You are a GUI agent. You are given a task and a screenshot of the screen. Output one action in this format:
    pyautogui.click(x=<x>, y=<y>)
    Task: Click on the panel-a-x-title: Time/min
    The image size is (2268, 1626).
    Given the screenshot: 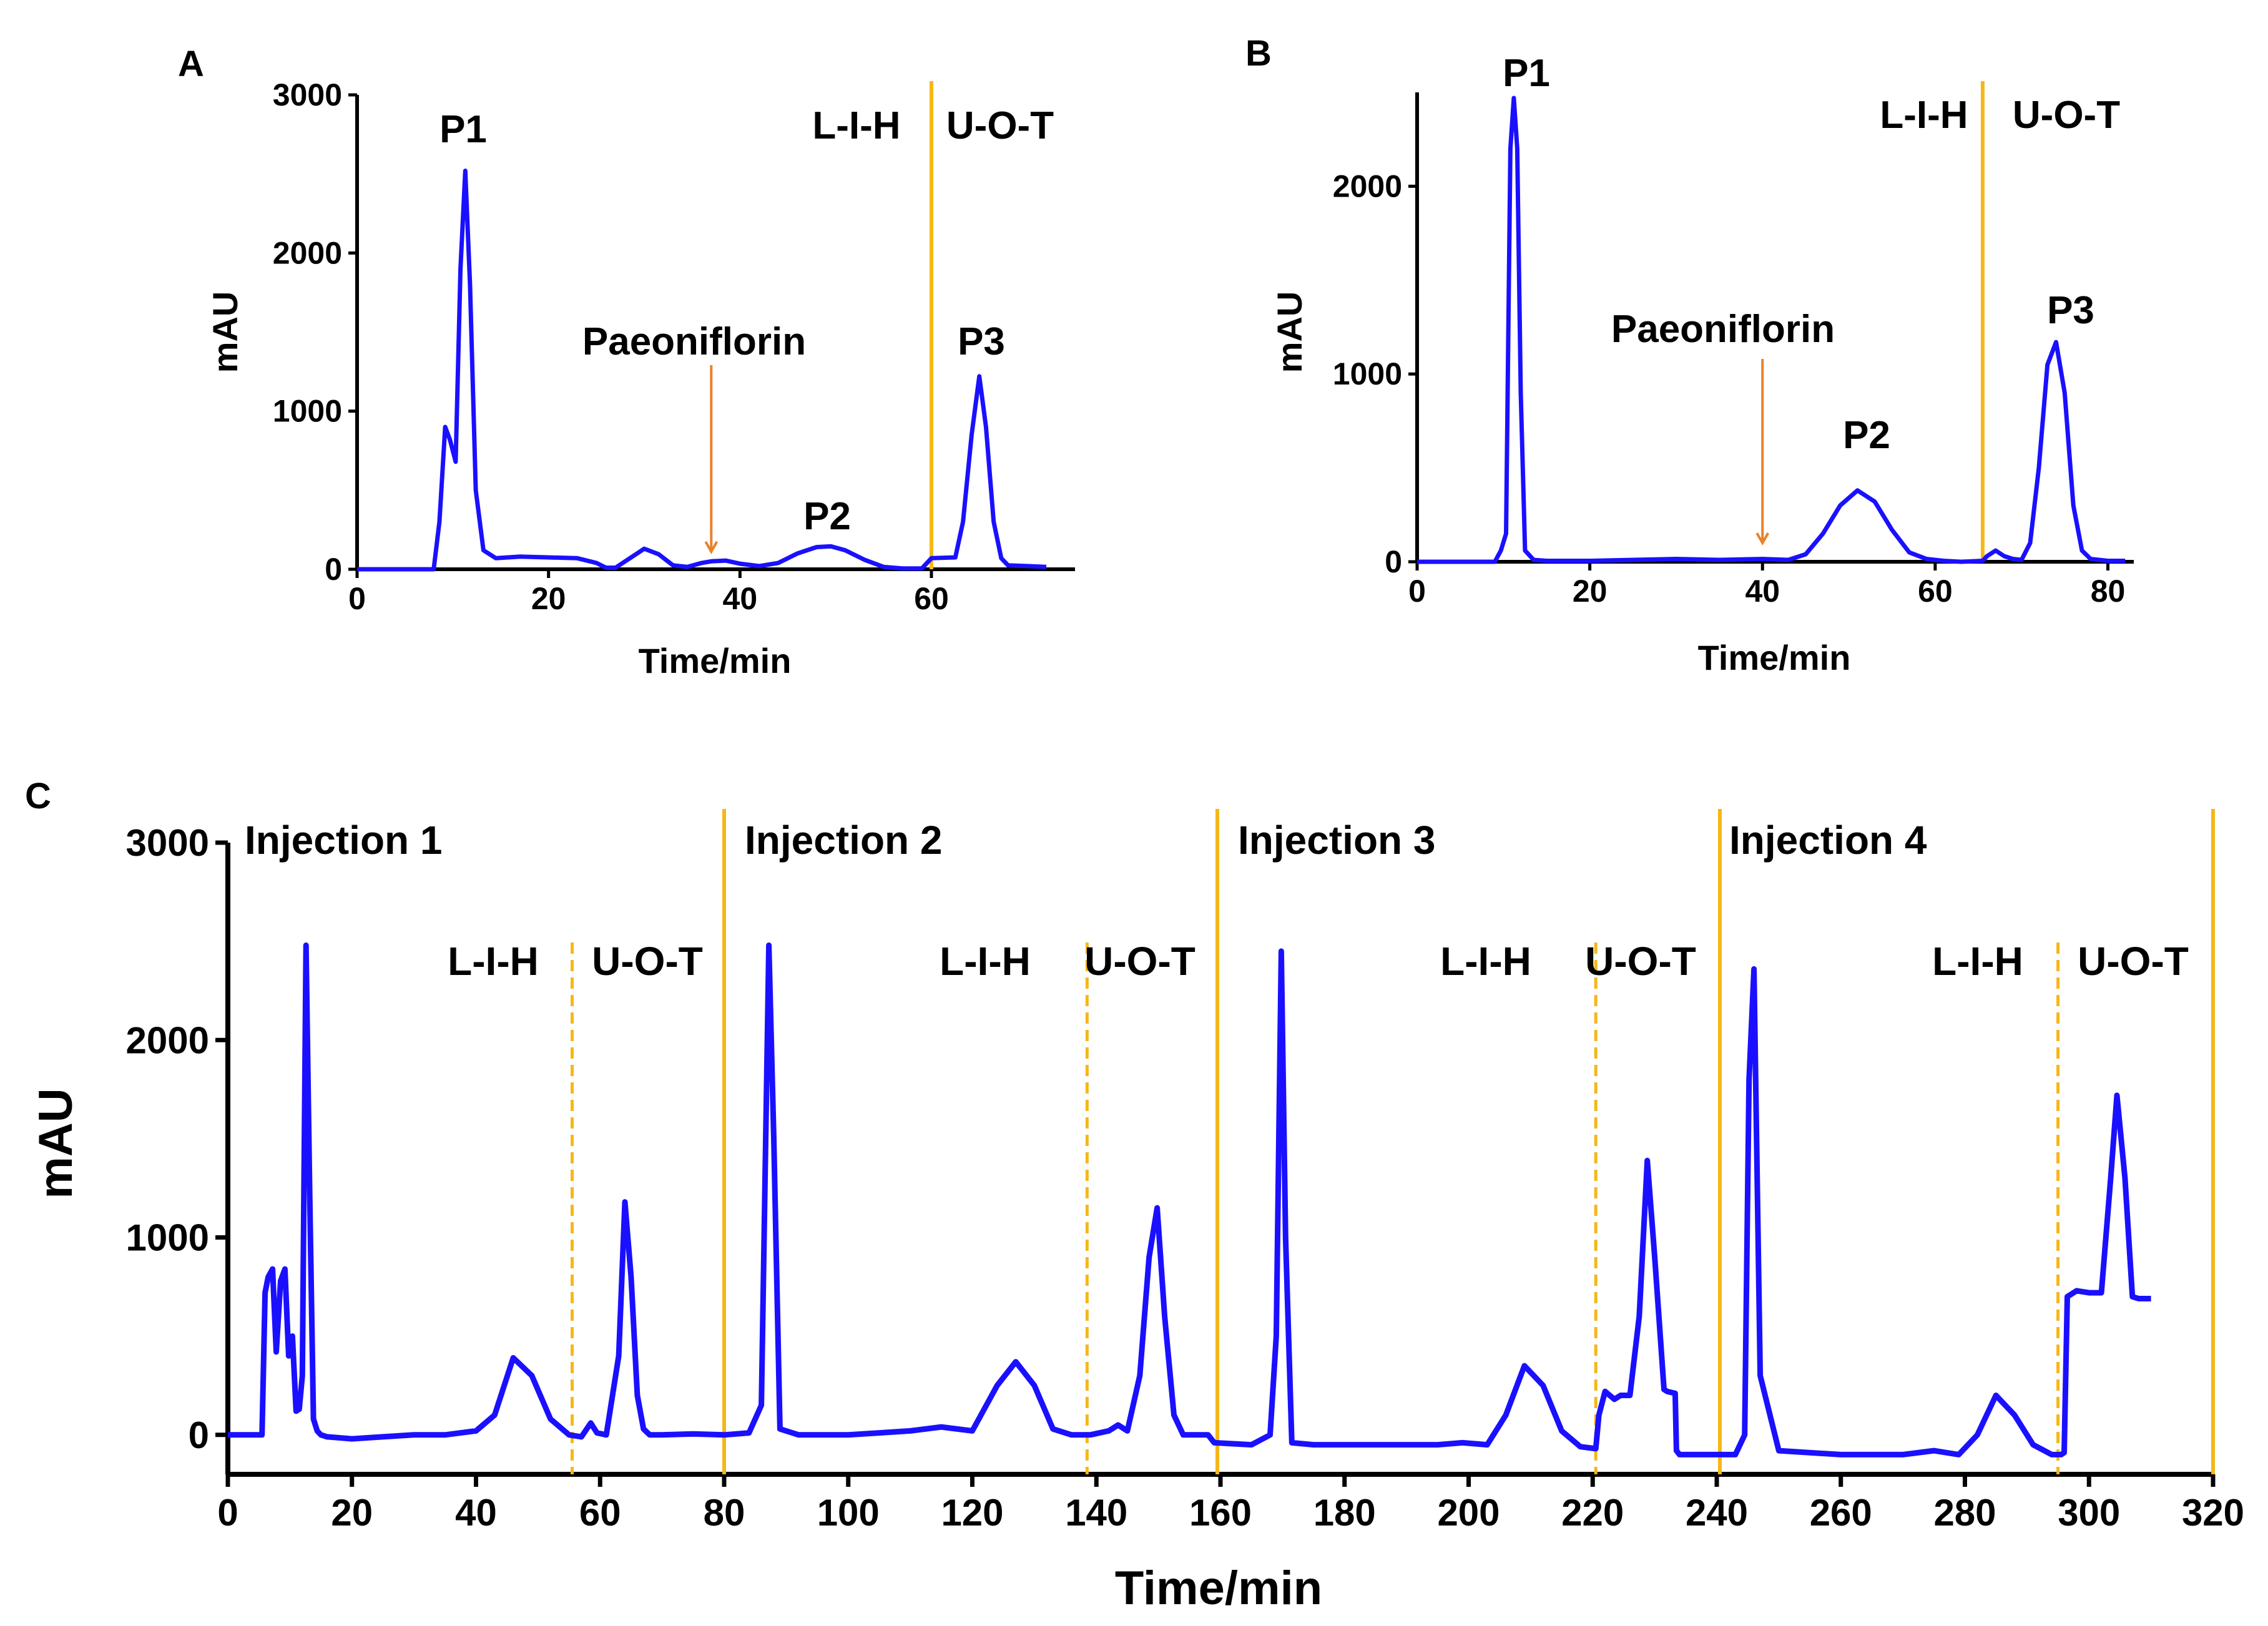 What is the action you would take?
    pyautogui.click(x=715, y=660)
    